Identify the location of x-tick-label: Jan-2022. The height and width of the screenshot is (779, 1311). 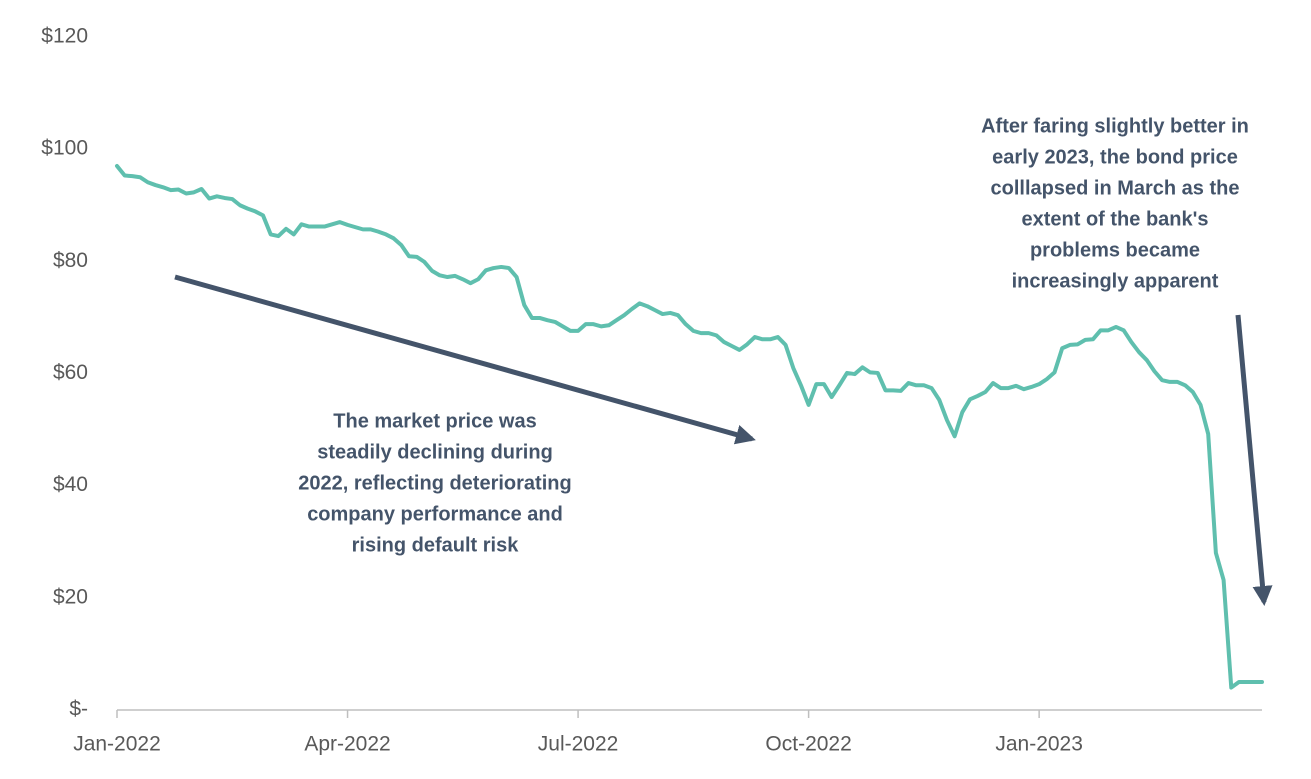
(117, 744).